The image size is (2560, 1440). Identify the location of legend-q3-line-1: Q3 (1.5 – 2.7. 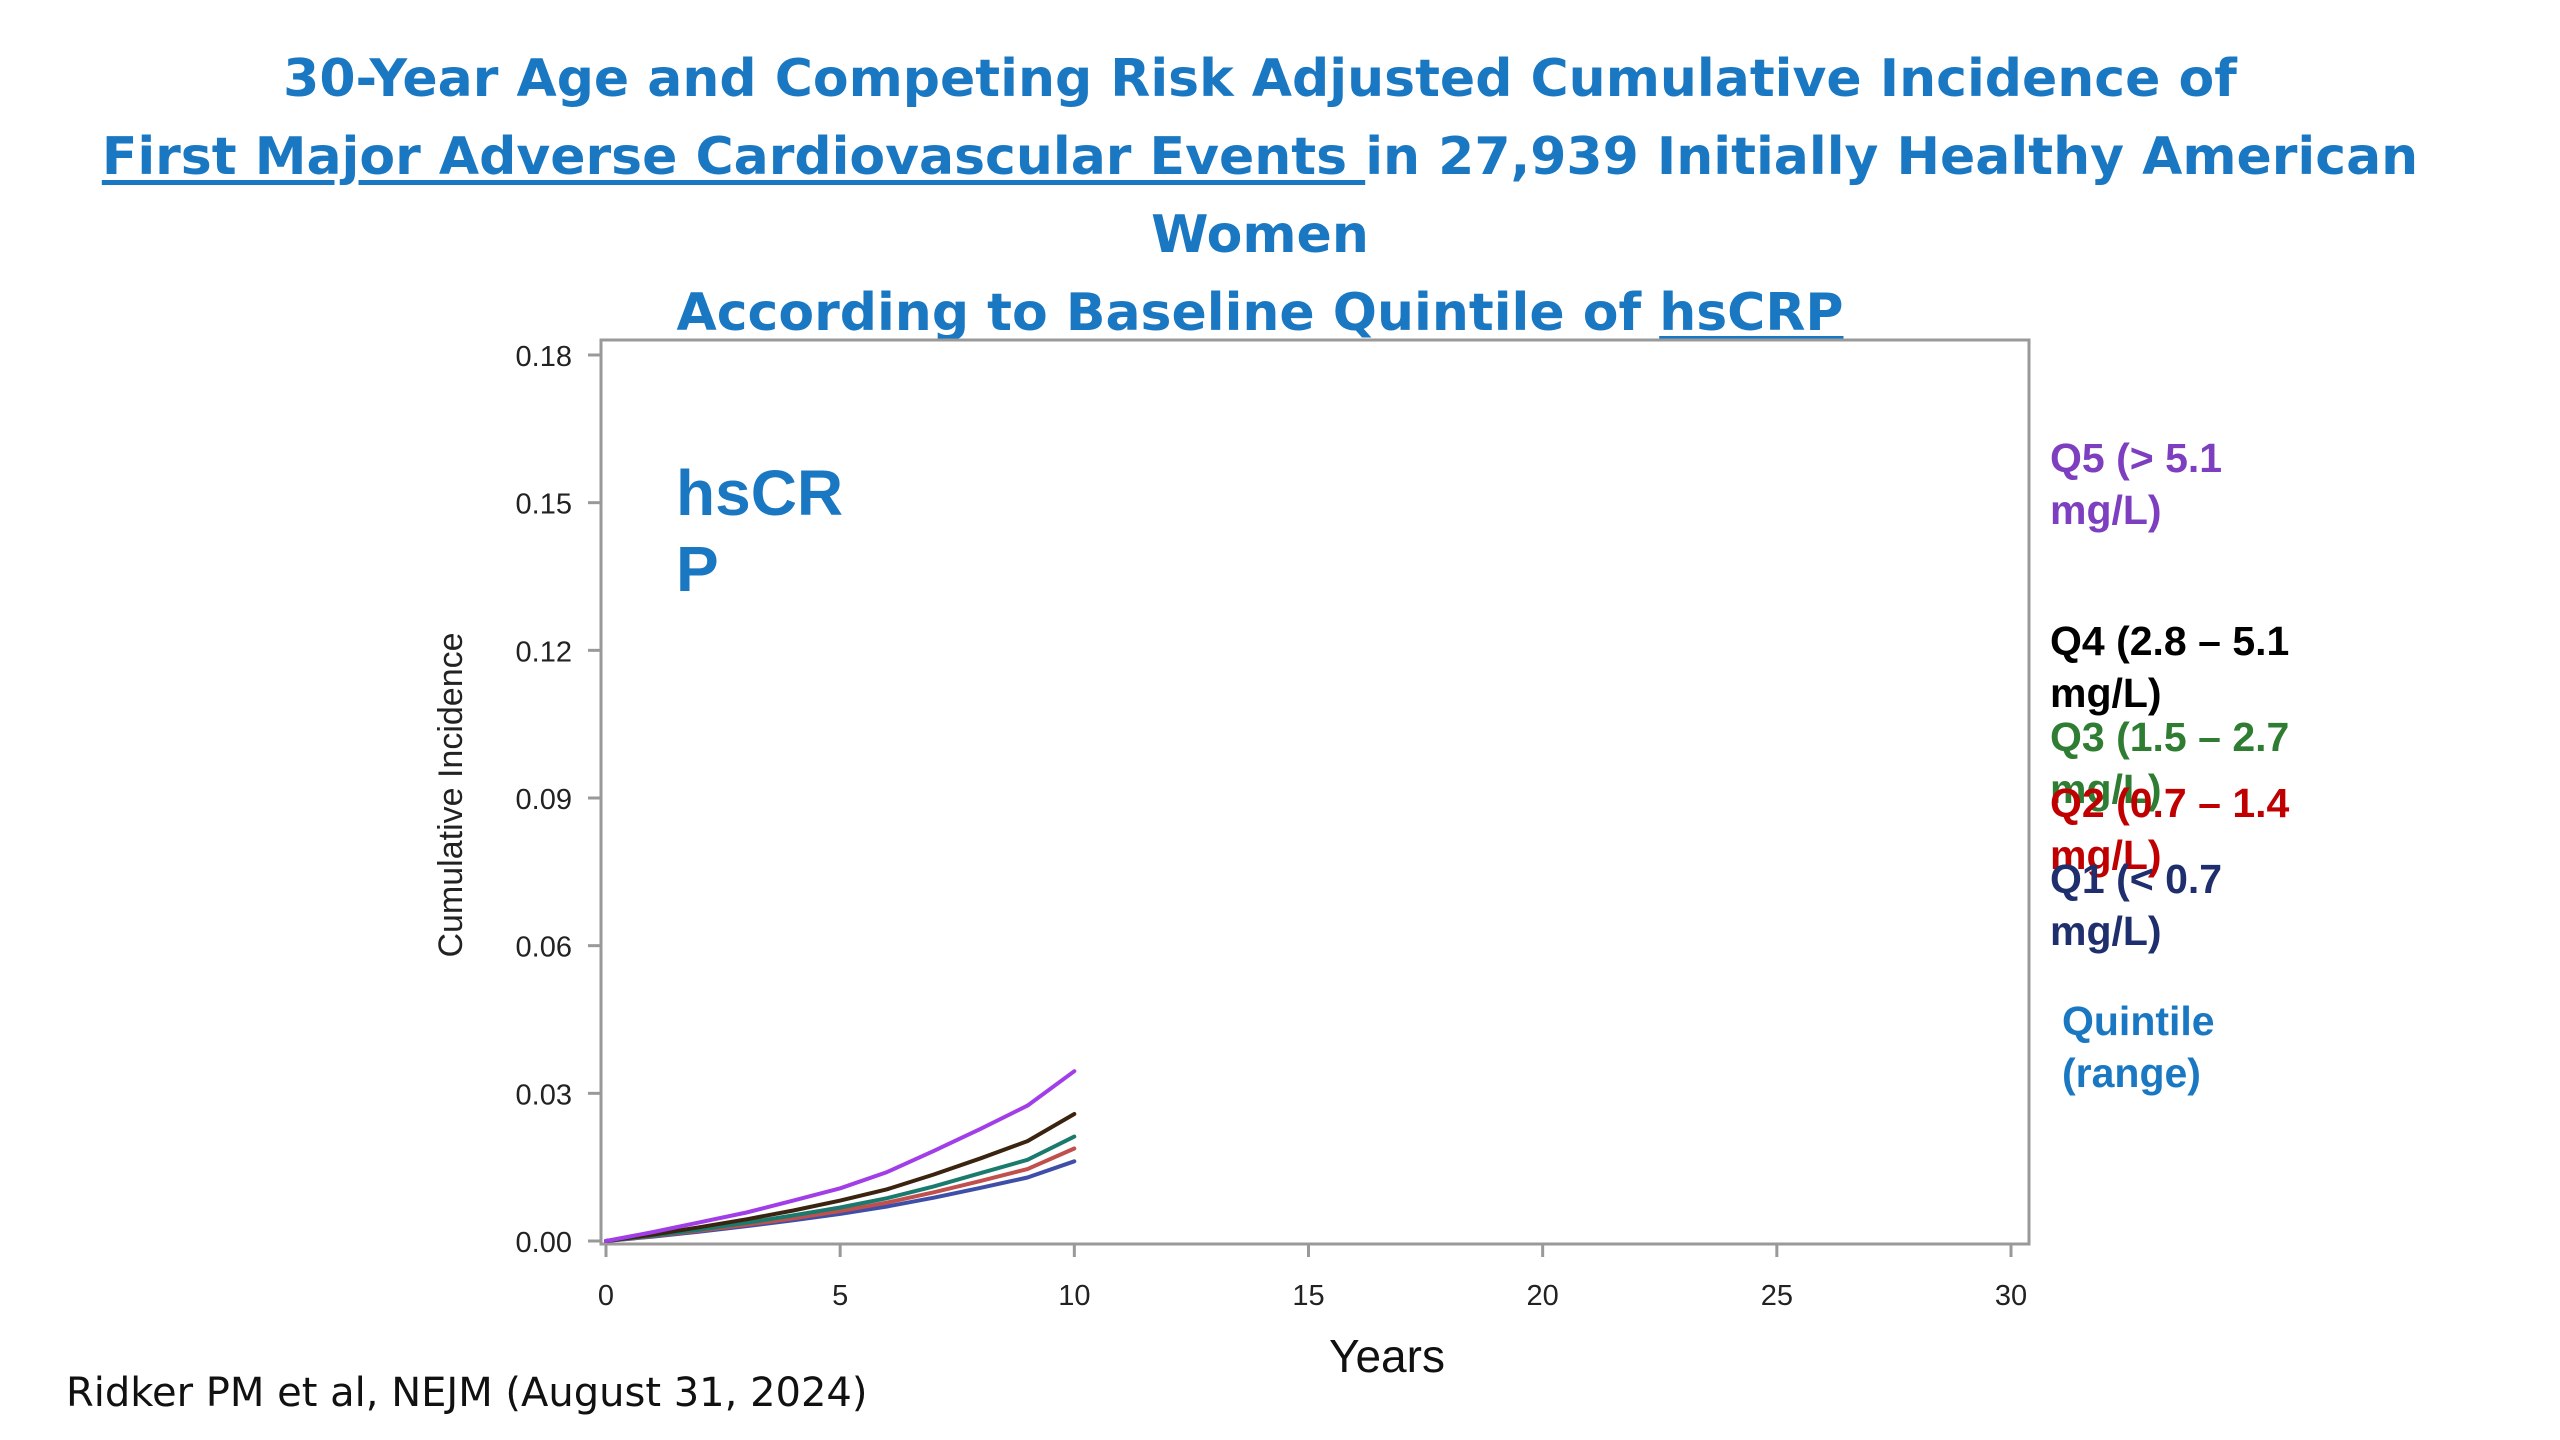
(2170, 737).